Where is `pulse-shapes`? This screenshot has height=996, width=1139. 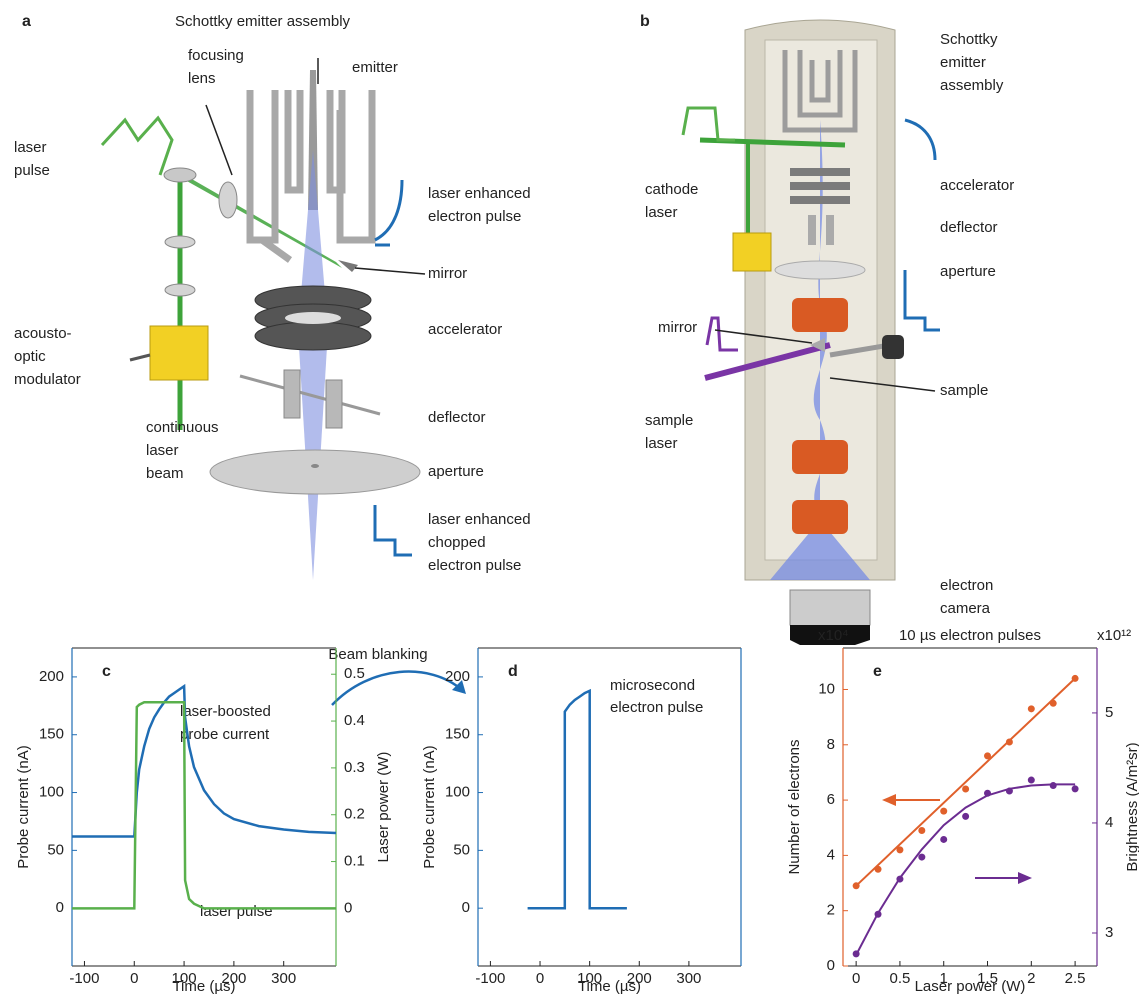 pulse-shapes is located at coordinates (921, 225).